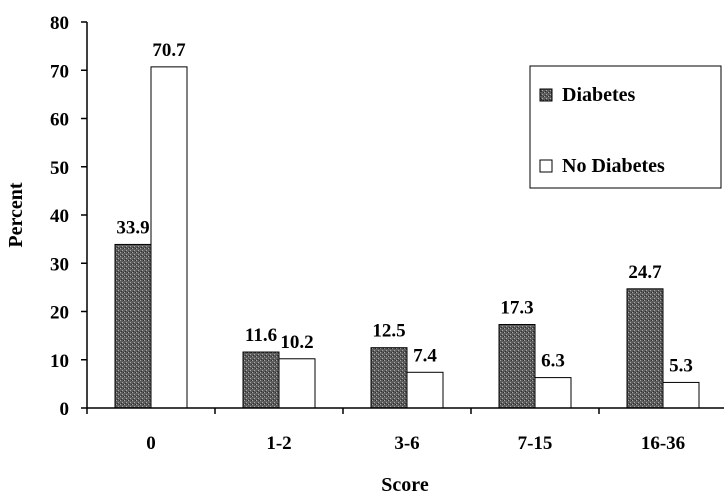 This screenshot has height=498, width=724. What do you see at coordinates (59, 23) in the screenshot?
I see `y-tick-label-80: 80` at bounding box center [59, 23].